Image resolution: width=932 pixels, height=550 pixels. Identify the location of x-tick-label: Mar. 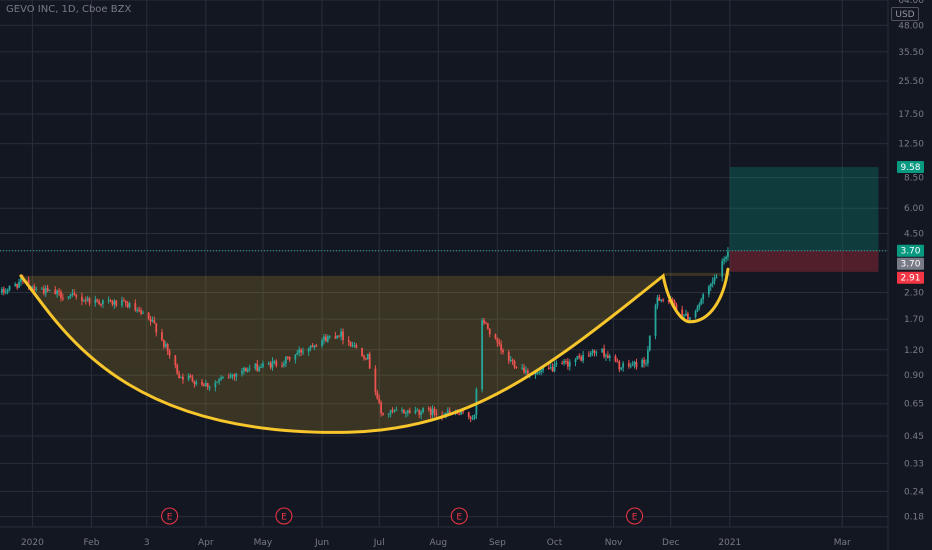
(842, 543).